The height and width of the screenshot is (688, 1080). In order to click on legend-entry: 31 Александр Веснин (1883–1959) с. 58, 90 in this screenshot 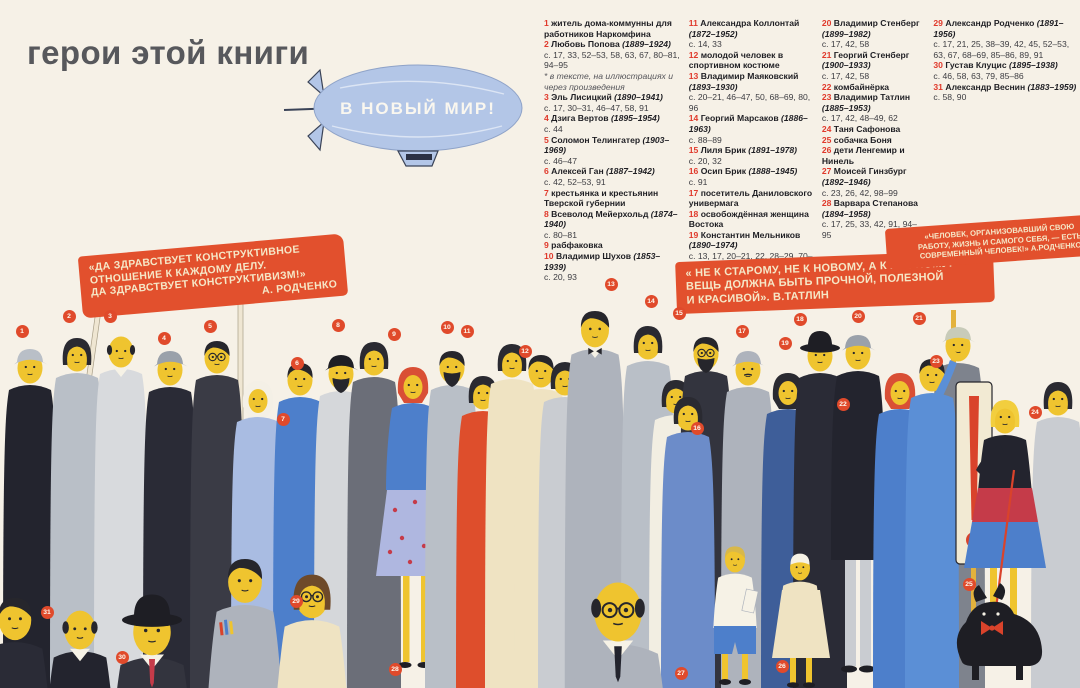, I will do `click(1005, 92)`.